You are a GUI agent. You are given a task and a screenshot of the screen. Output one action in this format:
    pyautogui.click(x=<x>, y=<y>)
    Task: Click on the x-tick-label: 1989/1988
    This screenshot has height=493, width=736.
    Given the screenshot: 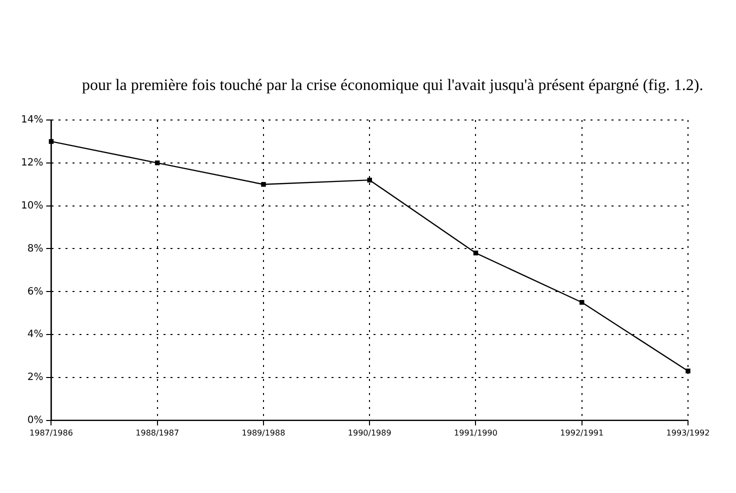 What is the action you would take?
    pyautogui.click(x=264, y=433)
    